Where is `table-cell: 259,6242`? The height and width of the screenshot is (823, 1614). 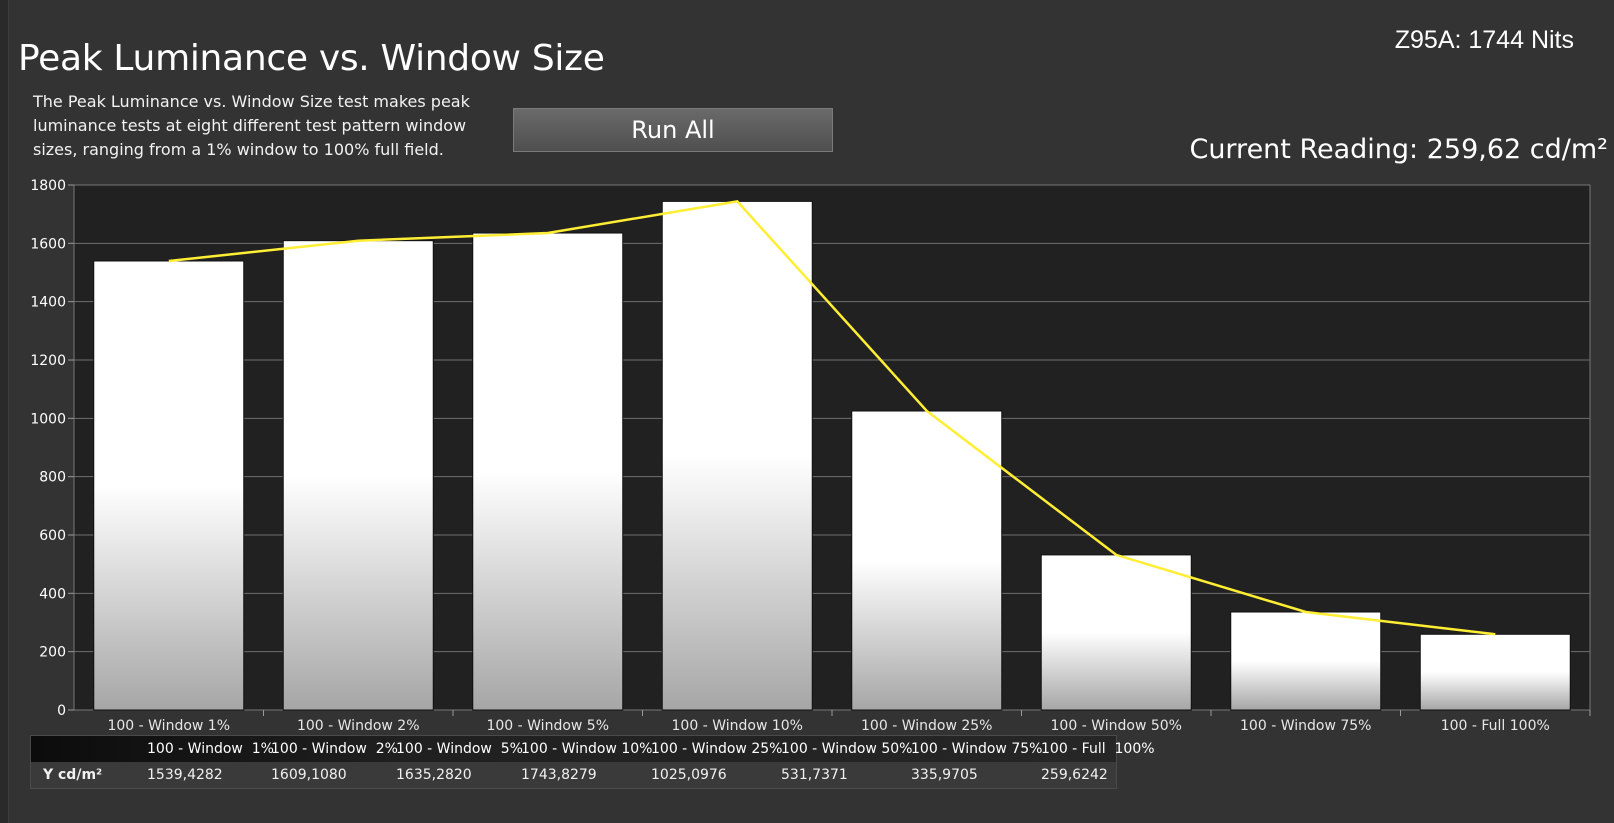
table-cell: 259,6242 is located at coordinates (1074, 775).